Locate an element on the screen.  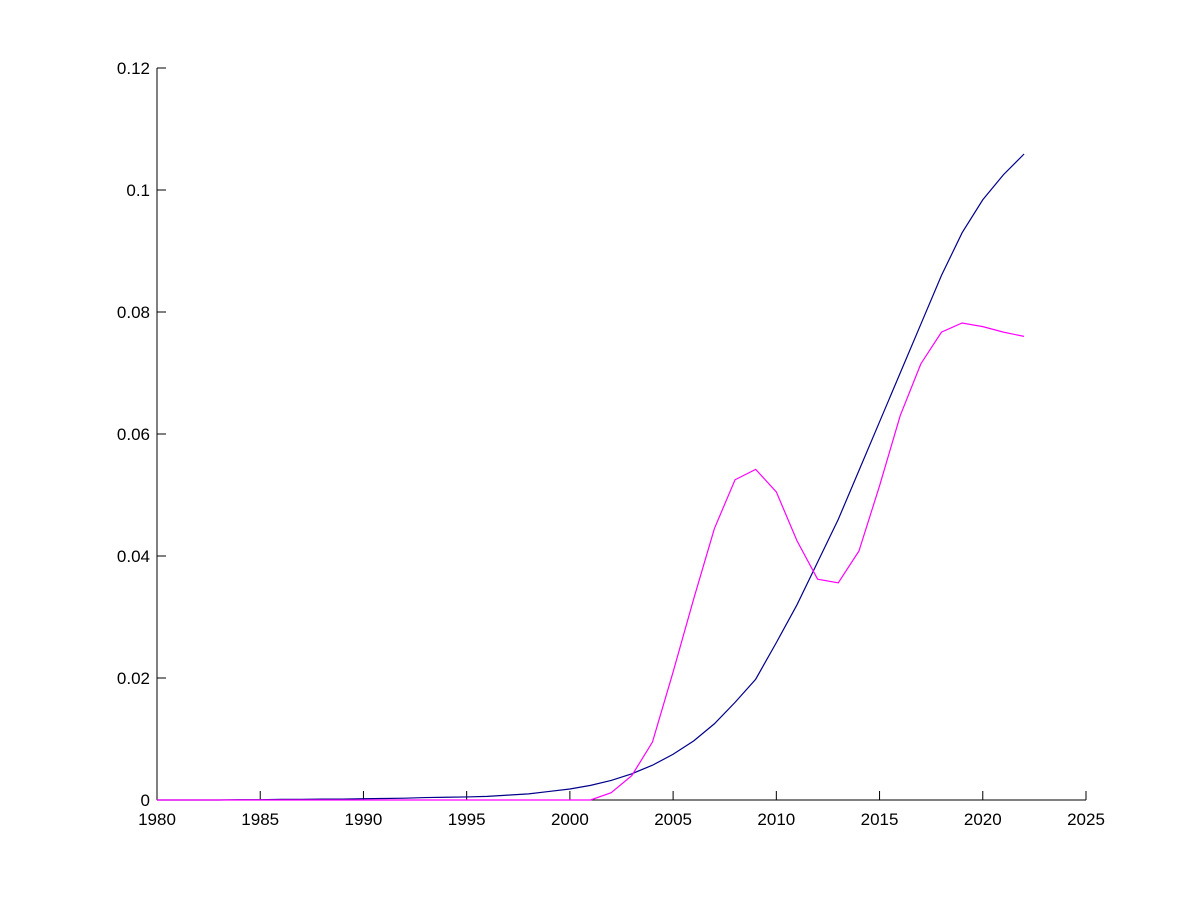
x-tick-label: 2010 is located at coordinates (776, 819).